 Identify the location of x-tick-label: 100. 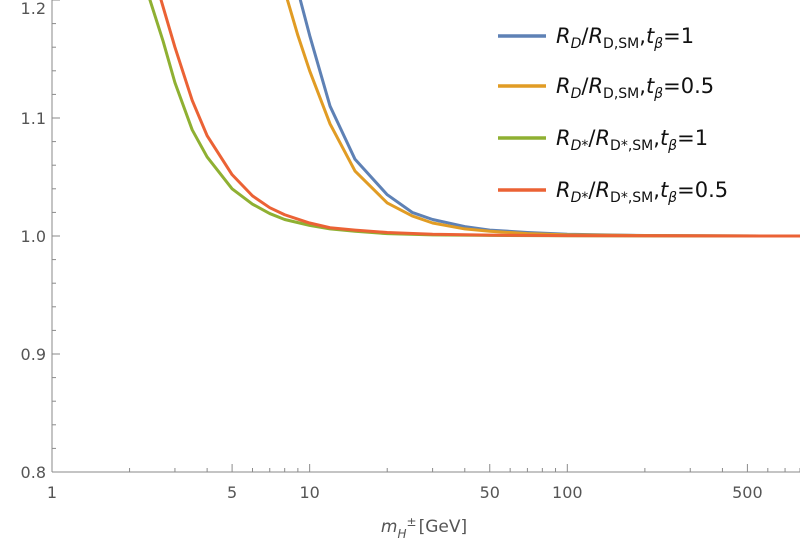
(567, 492).